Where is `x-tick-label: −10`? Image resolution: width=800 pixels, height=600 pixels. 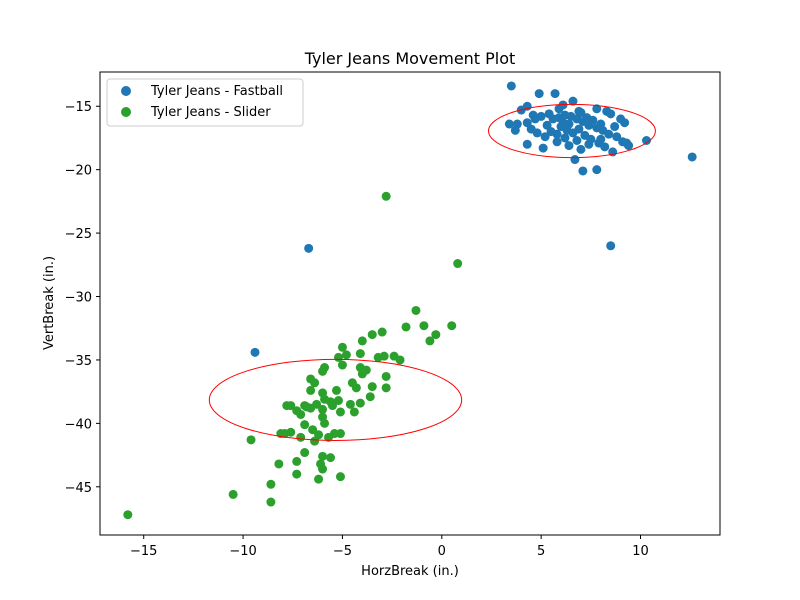 x-tick-label: −10 is located at coordinates (242, 551).